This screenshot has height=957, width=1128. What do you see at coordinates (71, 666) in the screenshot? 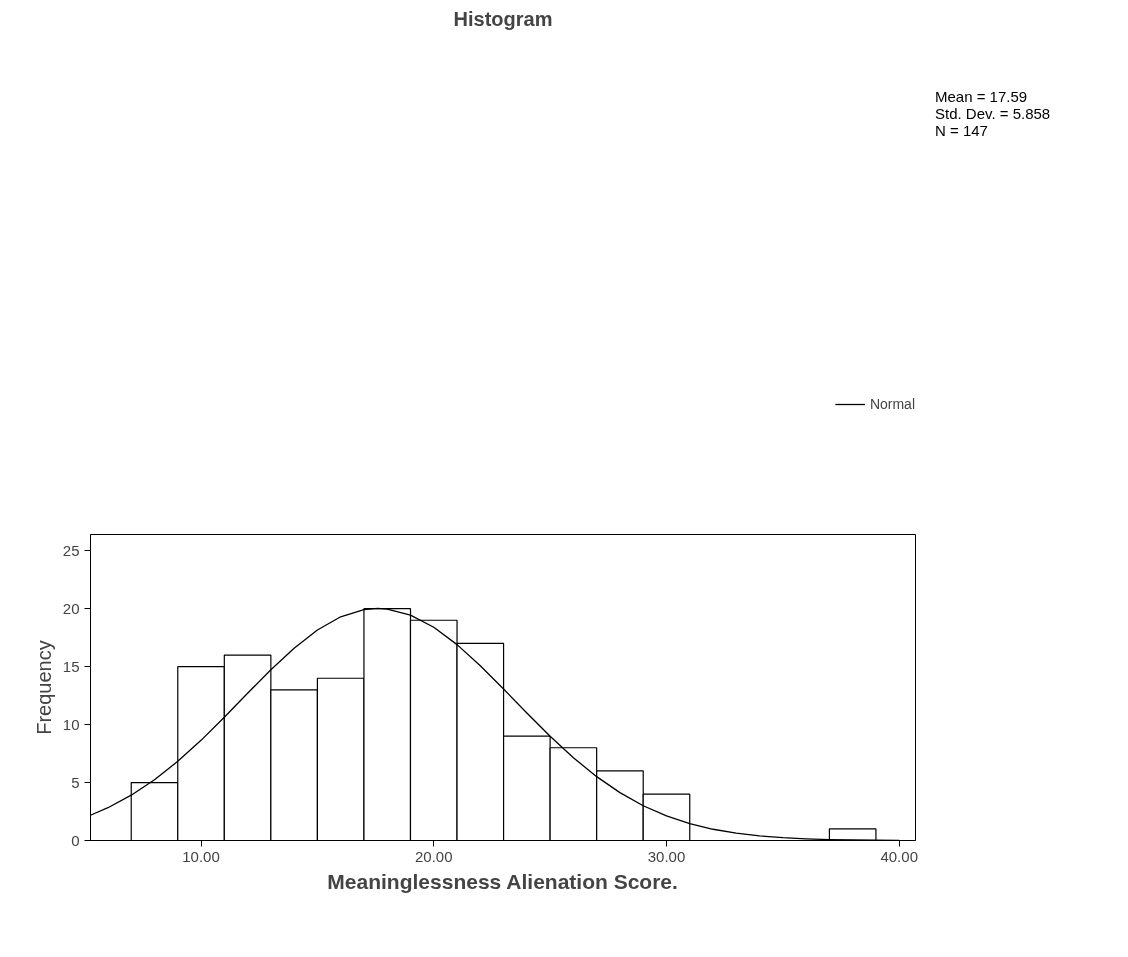
I see `y-tick-label: 15` at bounding box center [71, 666].